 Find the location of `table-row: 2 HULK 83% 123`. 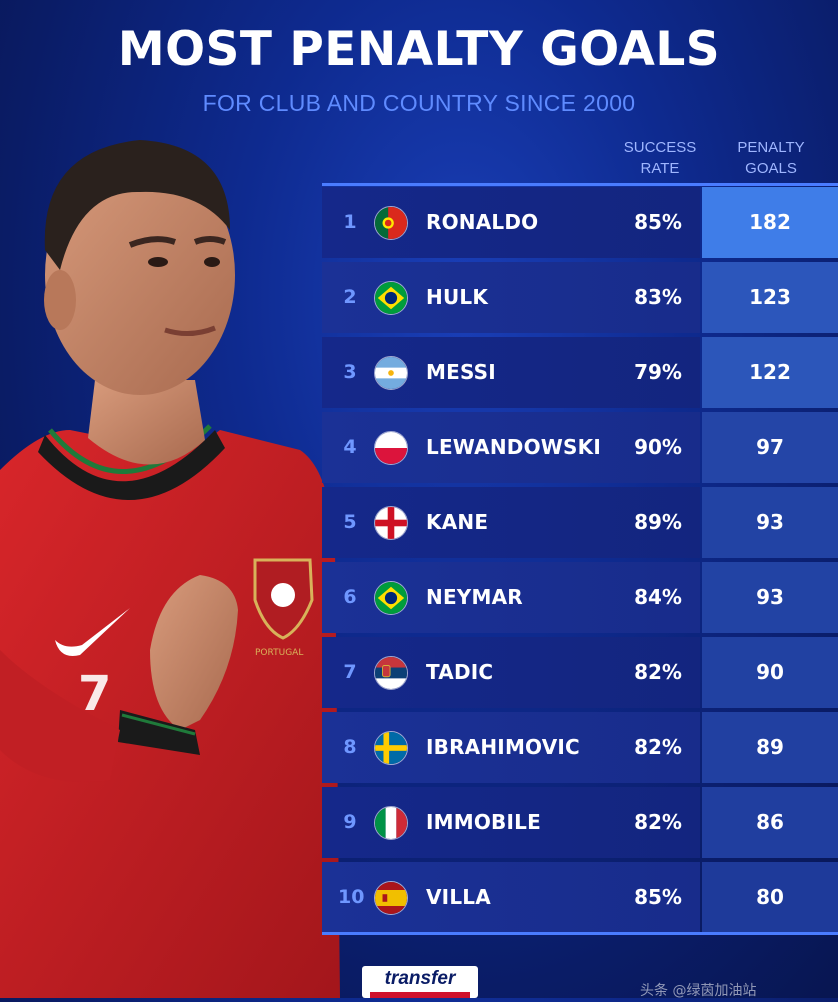

table-row: 2 HULK 83% 123 is located at coordinates (580, 297).